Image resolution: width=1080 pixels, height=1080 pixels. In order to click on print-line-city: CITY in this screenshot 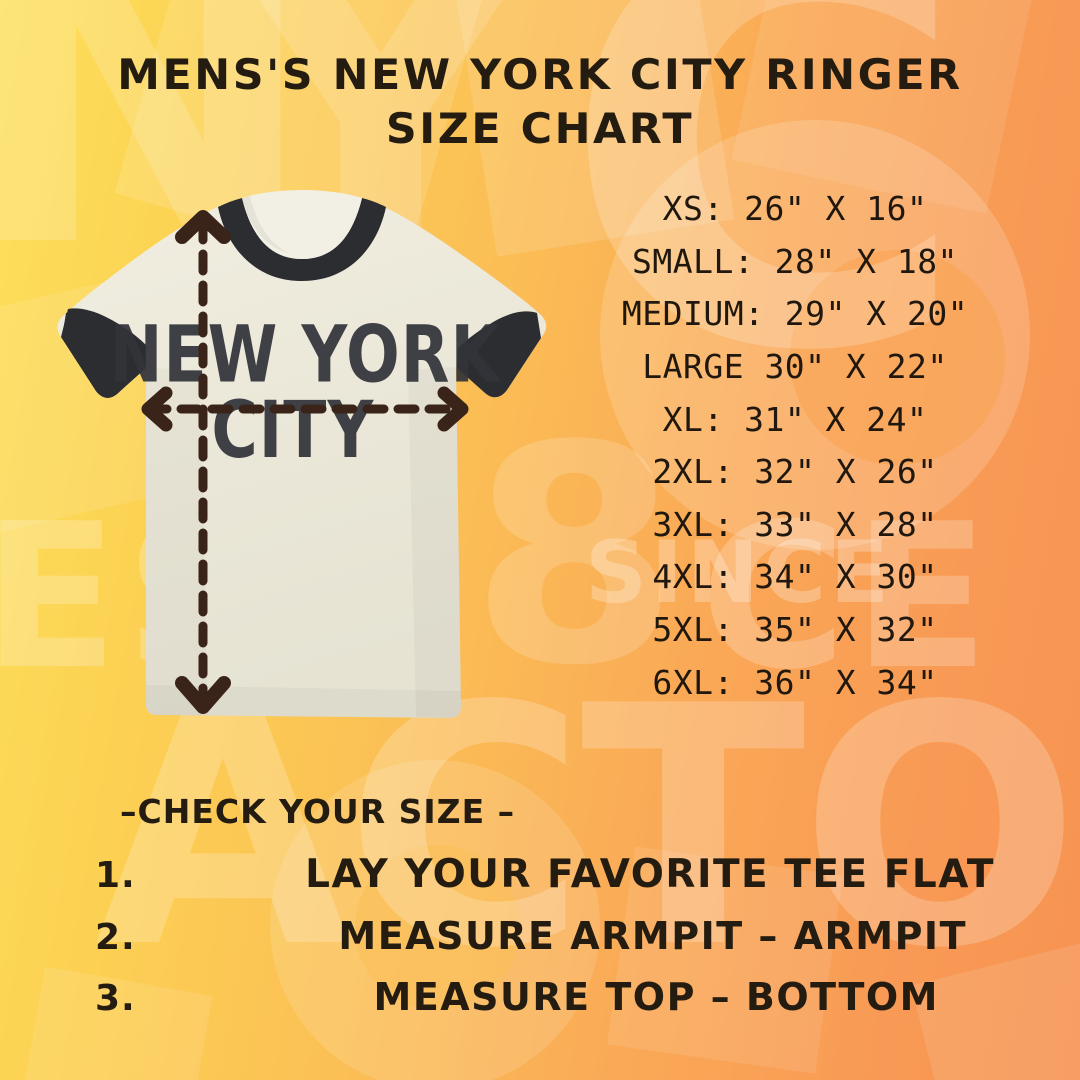, I will do `click(292, 430)`.